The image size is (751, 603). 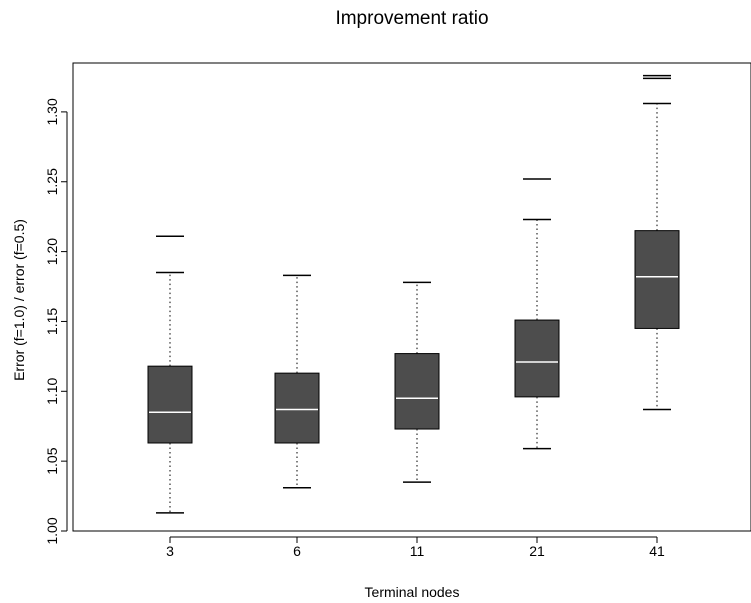 What do you see at coordinates (19, 300) in the screenshot?
I see `y-axis-label: Error (f=1.0) / error (f=0.5)` at bounding box center [19, 300].